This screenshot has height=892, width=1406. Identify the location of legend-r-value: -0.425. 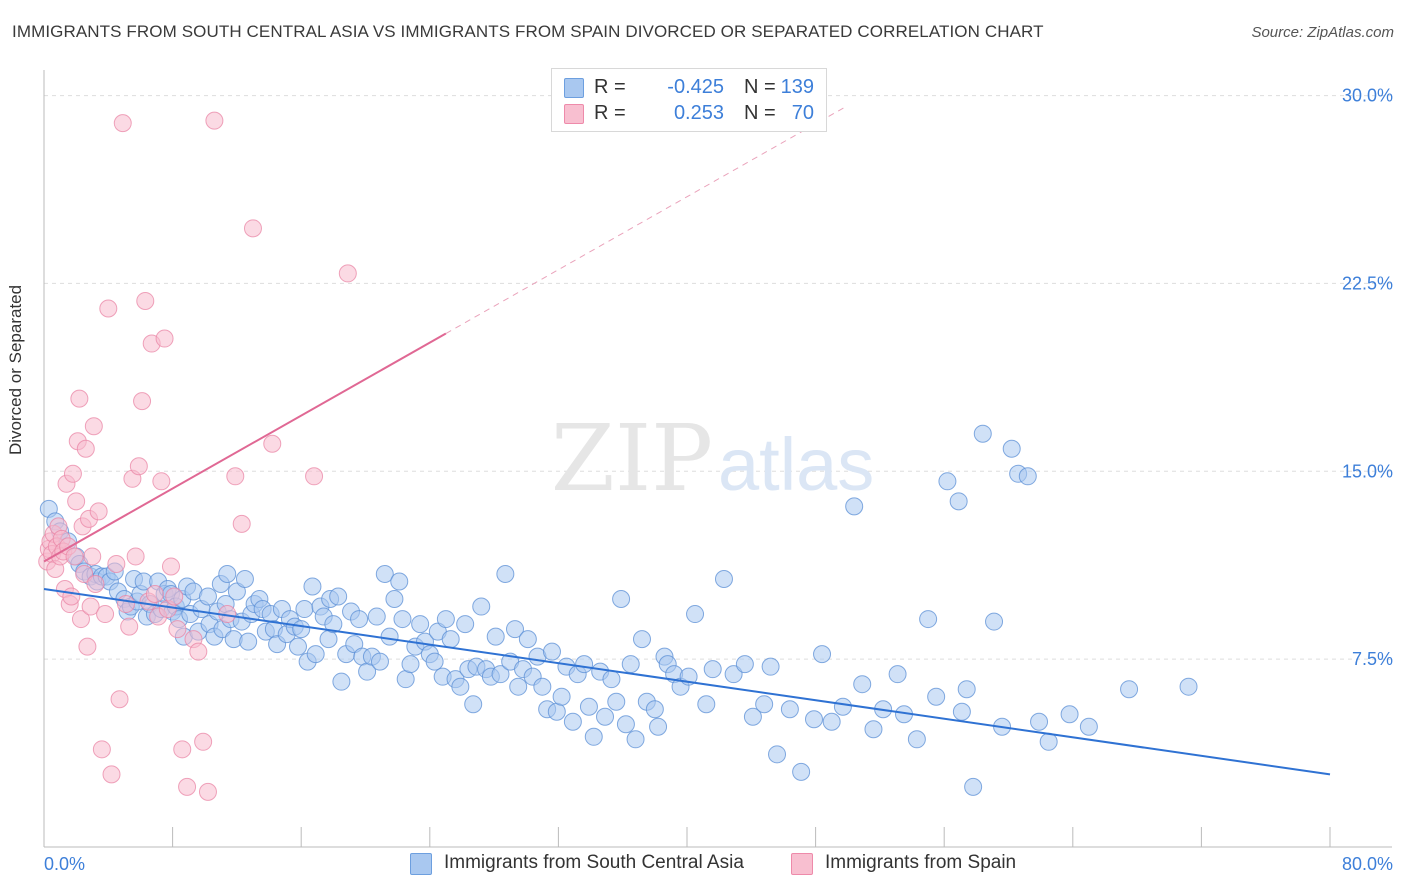
(695, 87).